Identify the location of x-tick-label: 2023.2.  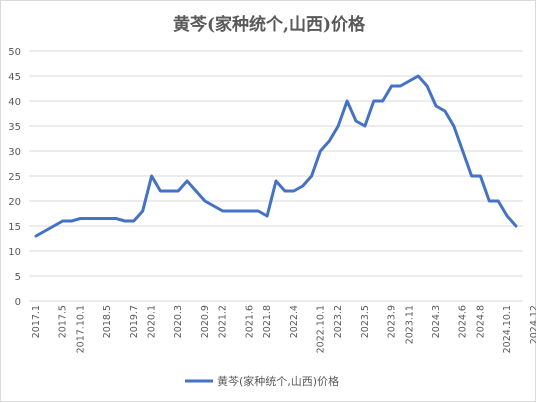
(338, 321).